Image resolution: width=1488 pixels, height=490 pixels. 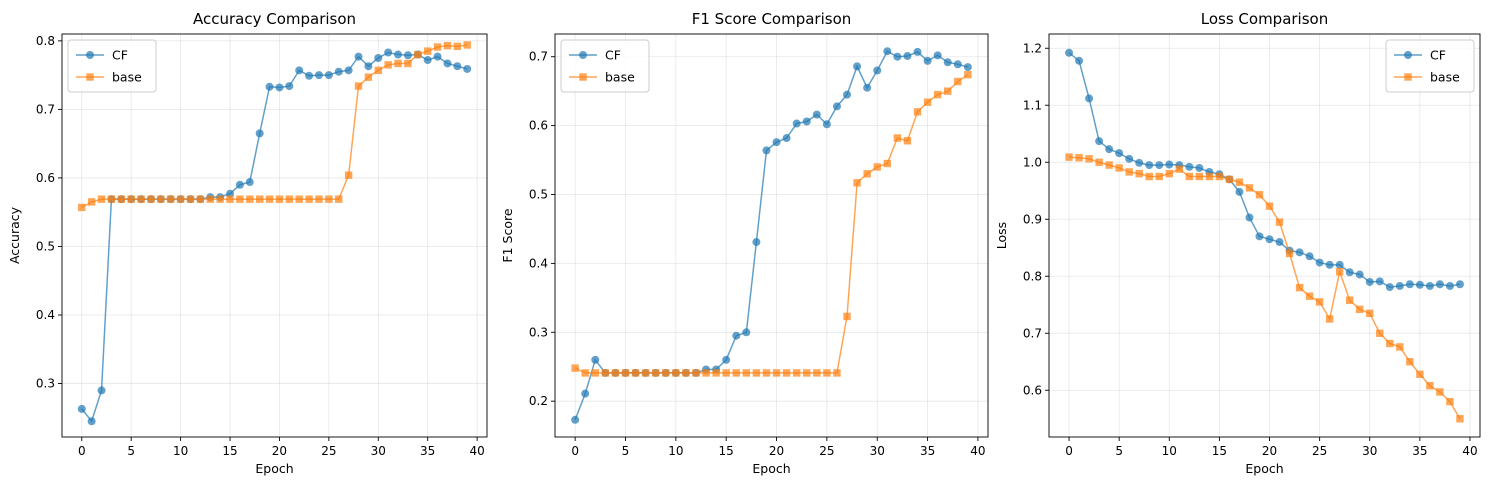 What do you see at coordinates (274, 19) in the screenshot?
I see `chart-title: Accuracy Comparison` at bounding box center [274, 19].